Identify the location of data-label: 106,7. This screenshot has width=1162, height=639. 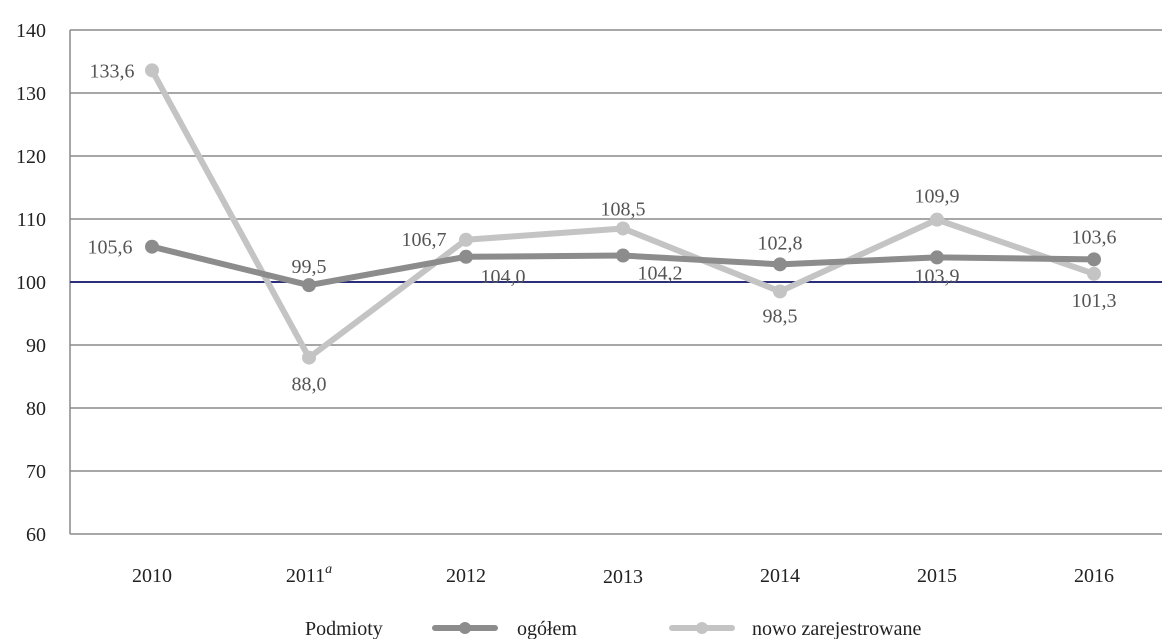
(424, 240).